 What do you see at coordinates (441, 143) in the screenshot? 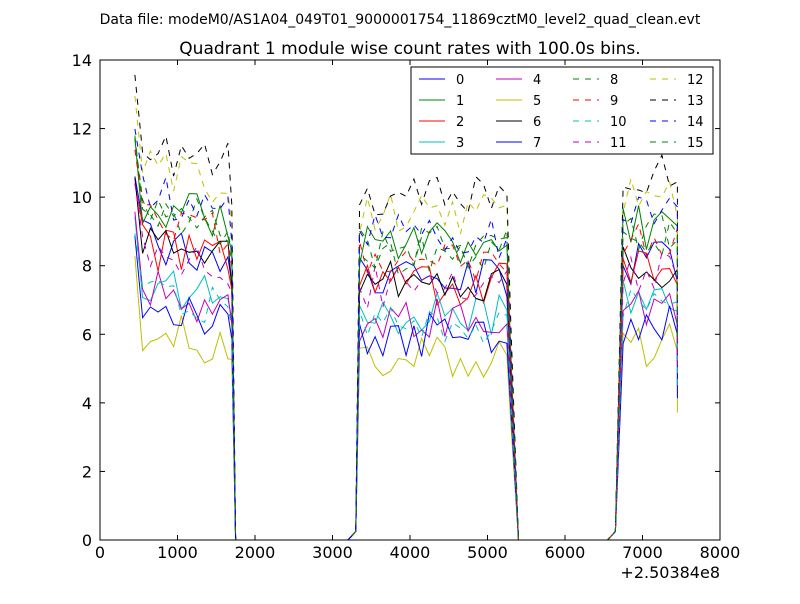
I see `legend-item-3: 3` at bounding box center [441, 143].